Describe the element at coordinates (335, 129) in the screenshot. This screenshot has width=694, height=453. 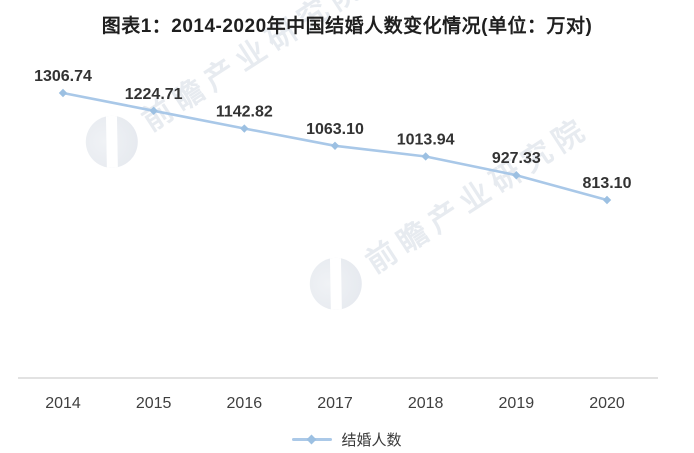
I see `data-label: 1063.10` at that location.